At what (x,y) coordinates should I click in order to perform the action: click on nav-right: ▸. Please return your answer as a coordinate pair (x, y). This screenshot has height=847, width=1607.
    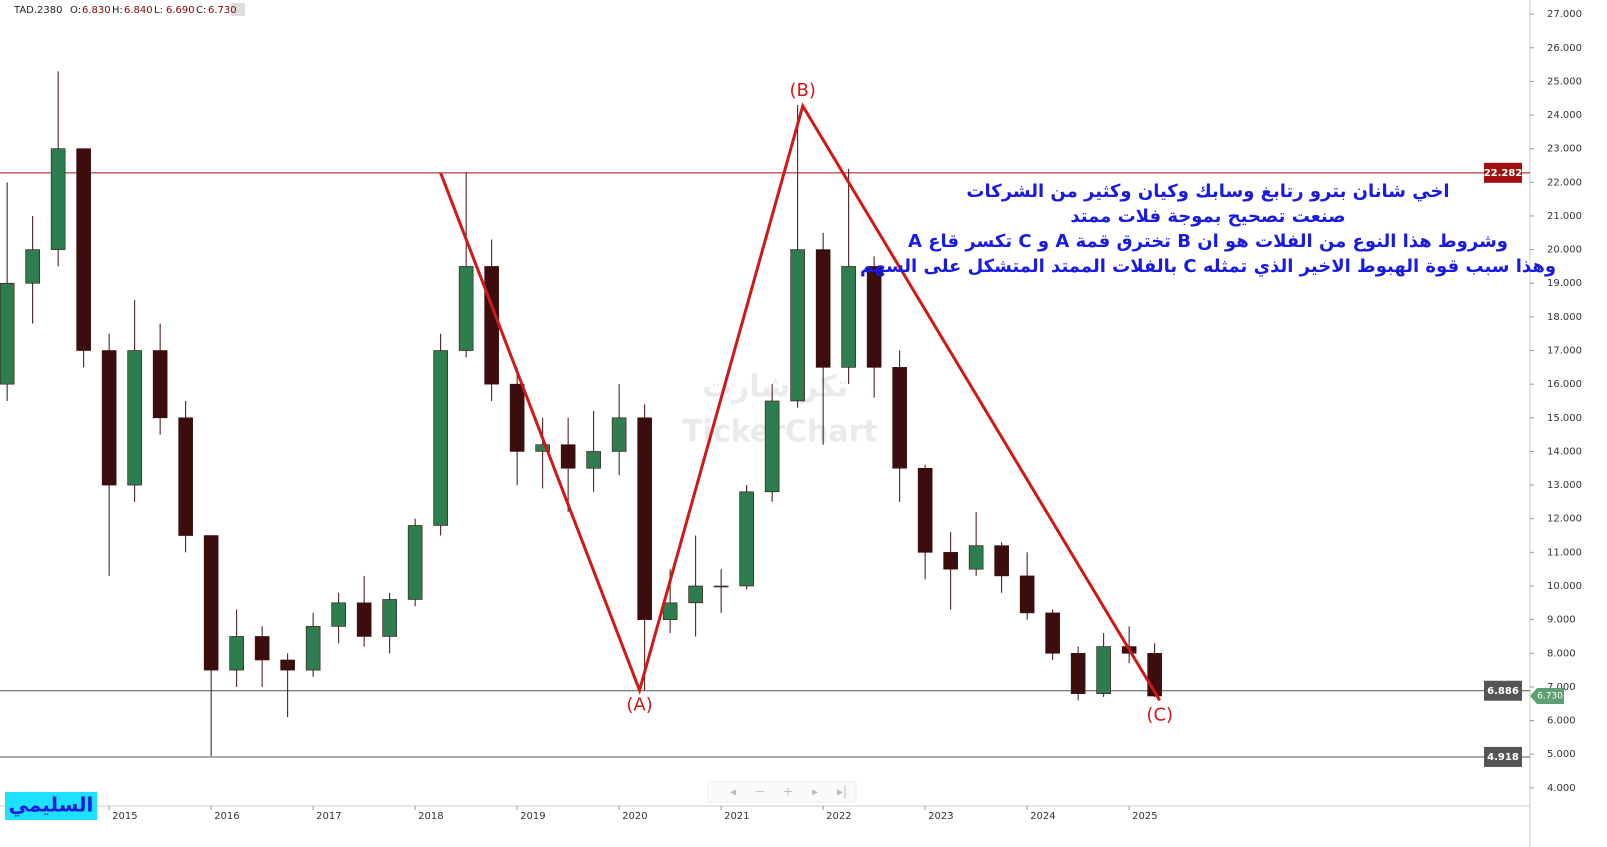
    Looking at the image, I should click on (815, 792).